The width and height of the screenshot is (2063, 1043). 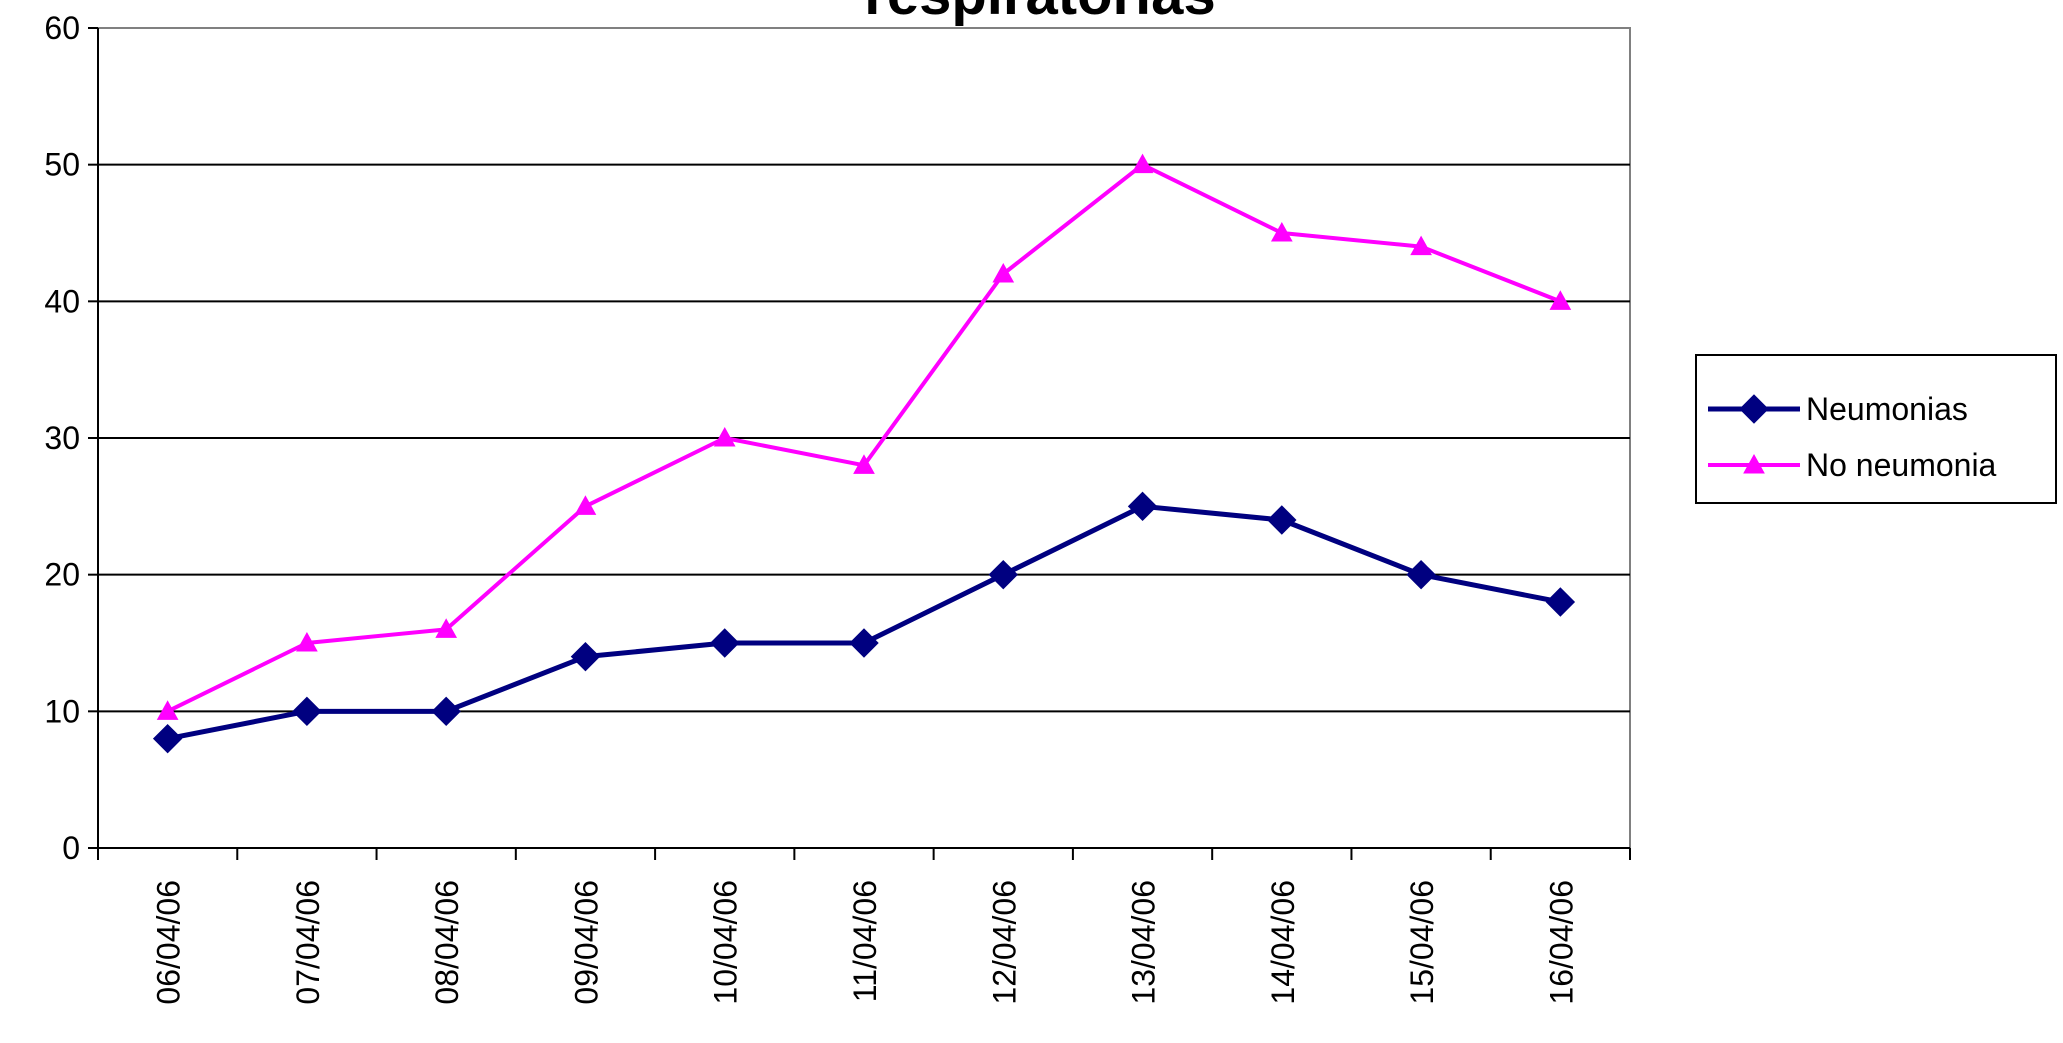 What do you see at coordinates (62, 438) in the screenshot?
I see `y-tick-label-30: 30` at bounding box center [62, 438].